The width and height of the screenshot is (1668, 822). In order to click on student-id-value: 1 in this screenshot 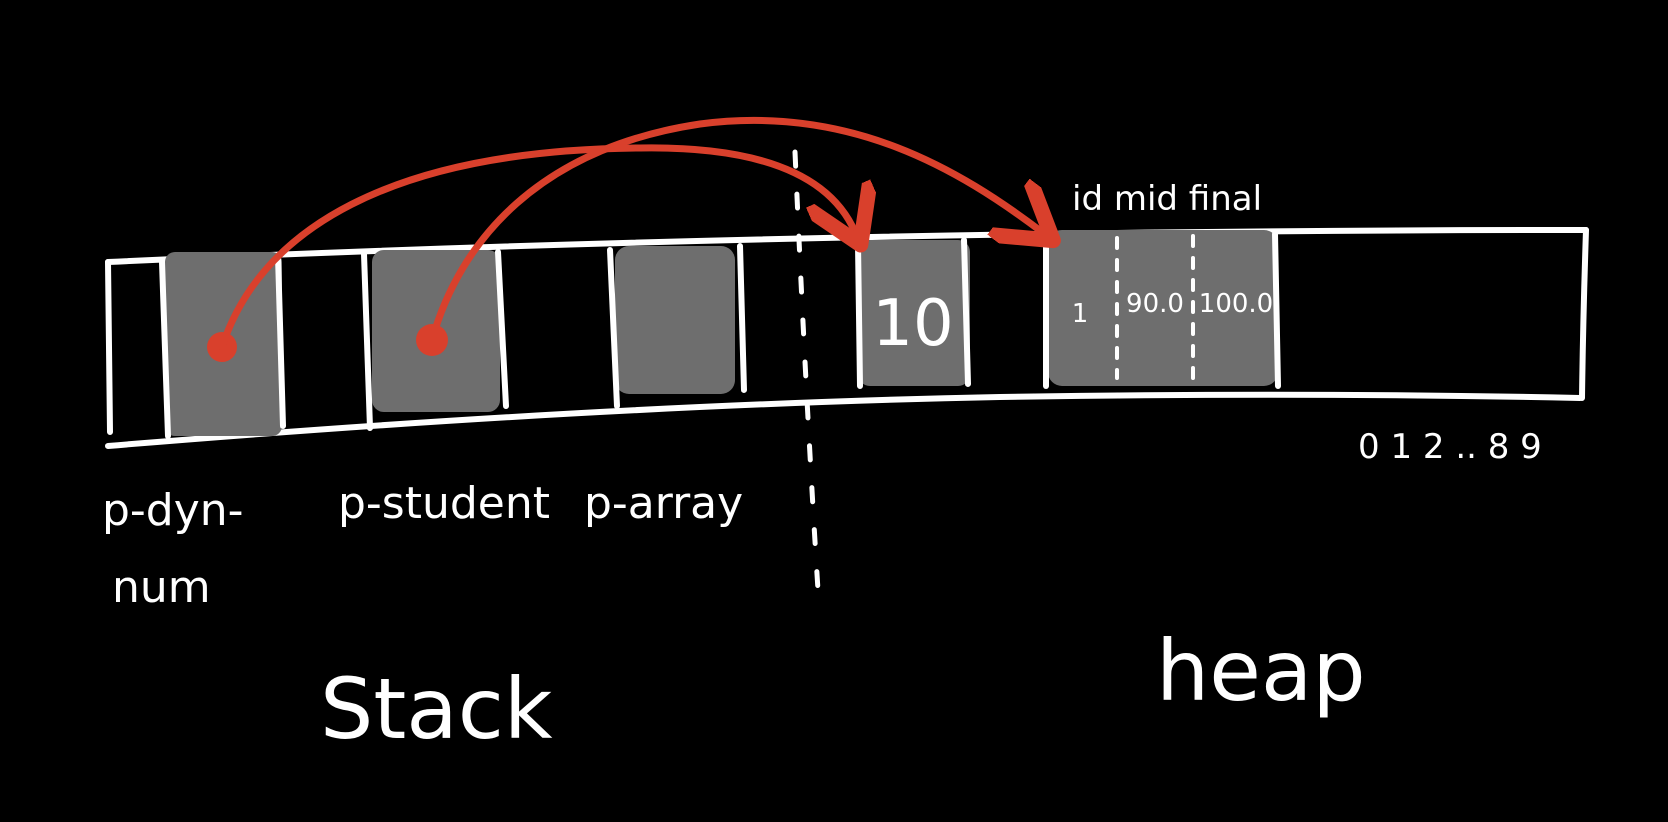, I will do `click(1080, 314)`.